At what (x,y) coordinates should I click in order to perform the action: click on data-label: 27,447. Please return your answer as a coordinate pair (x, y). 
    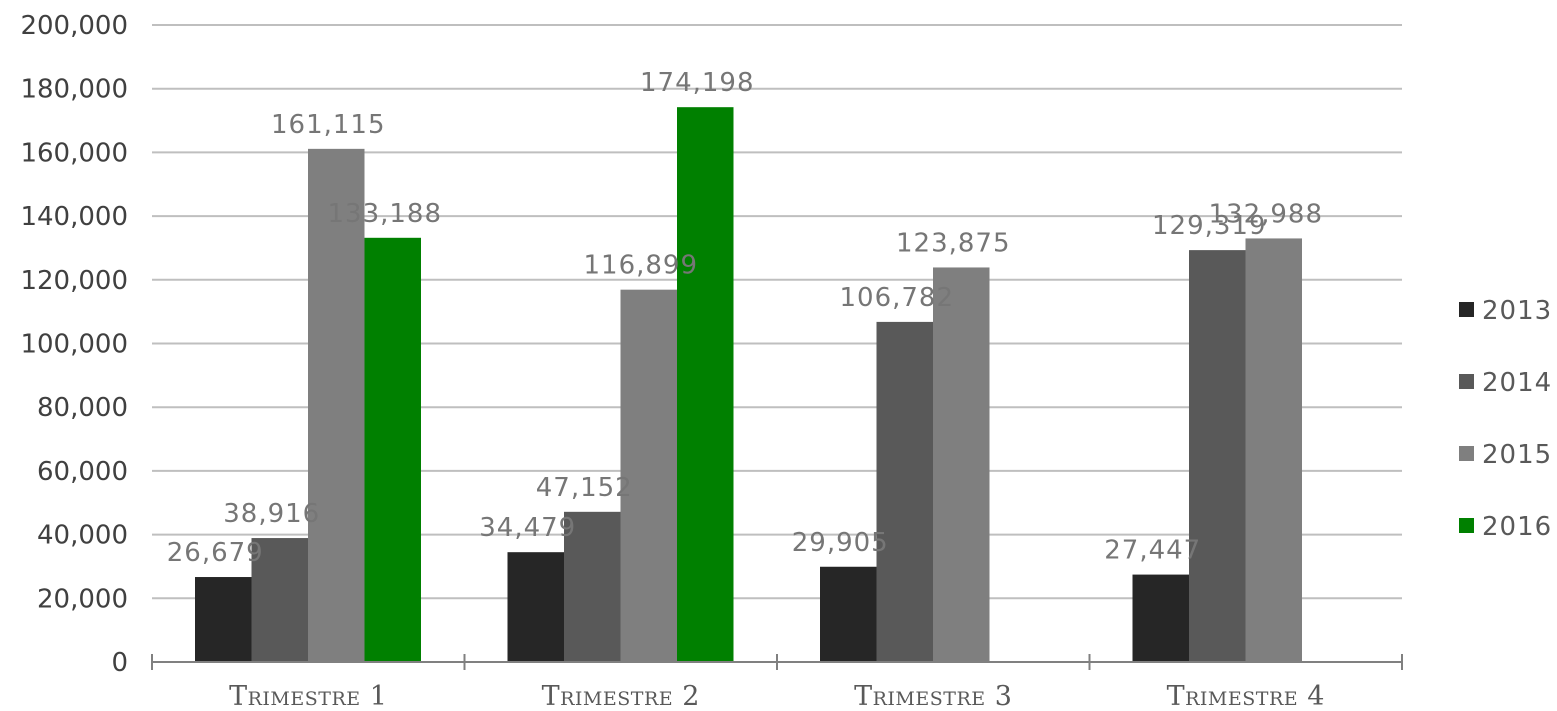
    Looking at the image, I should click on (1152, 551).